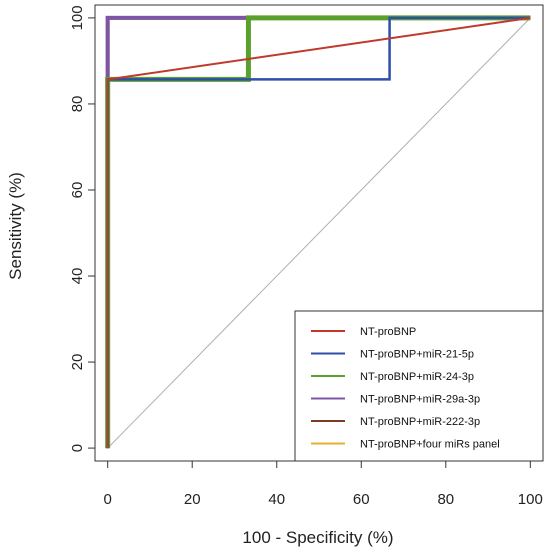 The width and height of the screenshot is (550, 552). I want to click on x-axis-title: 100 - Specificity (%), so click(317, 537).